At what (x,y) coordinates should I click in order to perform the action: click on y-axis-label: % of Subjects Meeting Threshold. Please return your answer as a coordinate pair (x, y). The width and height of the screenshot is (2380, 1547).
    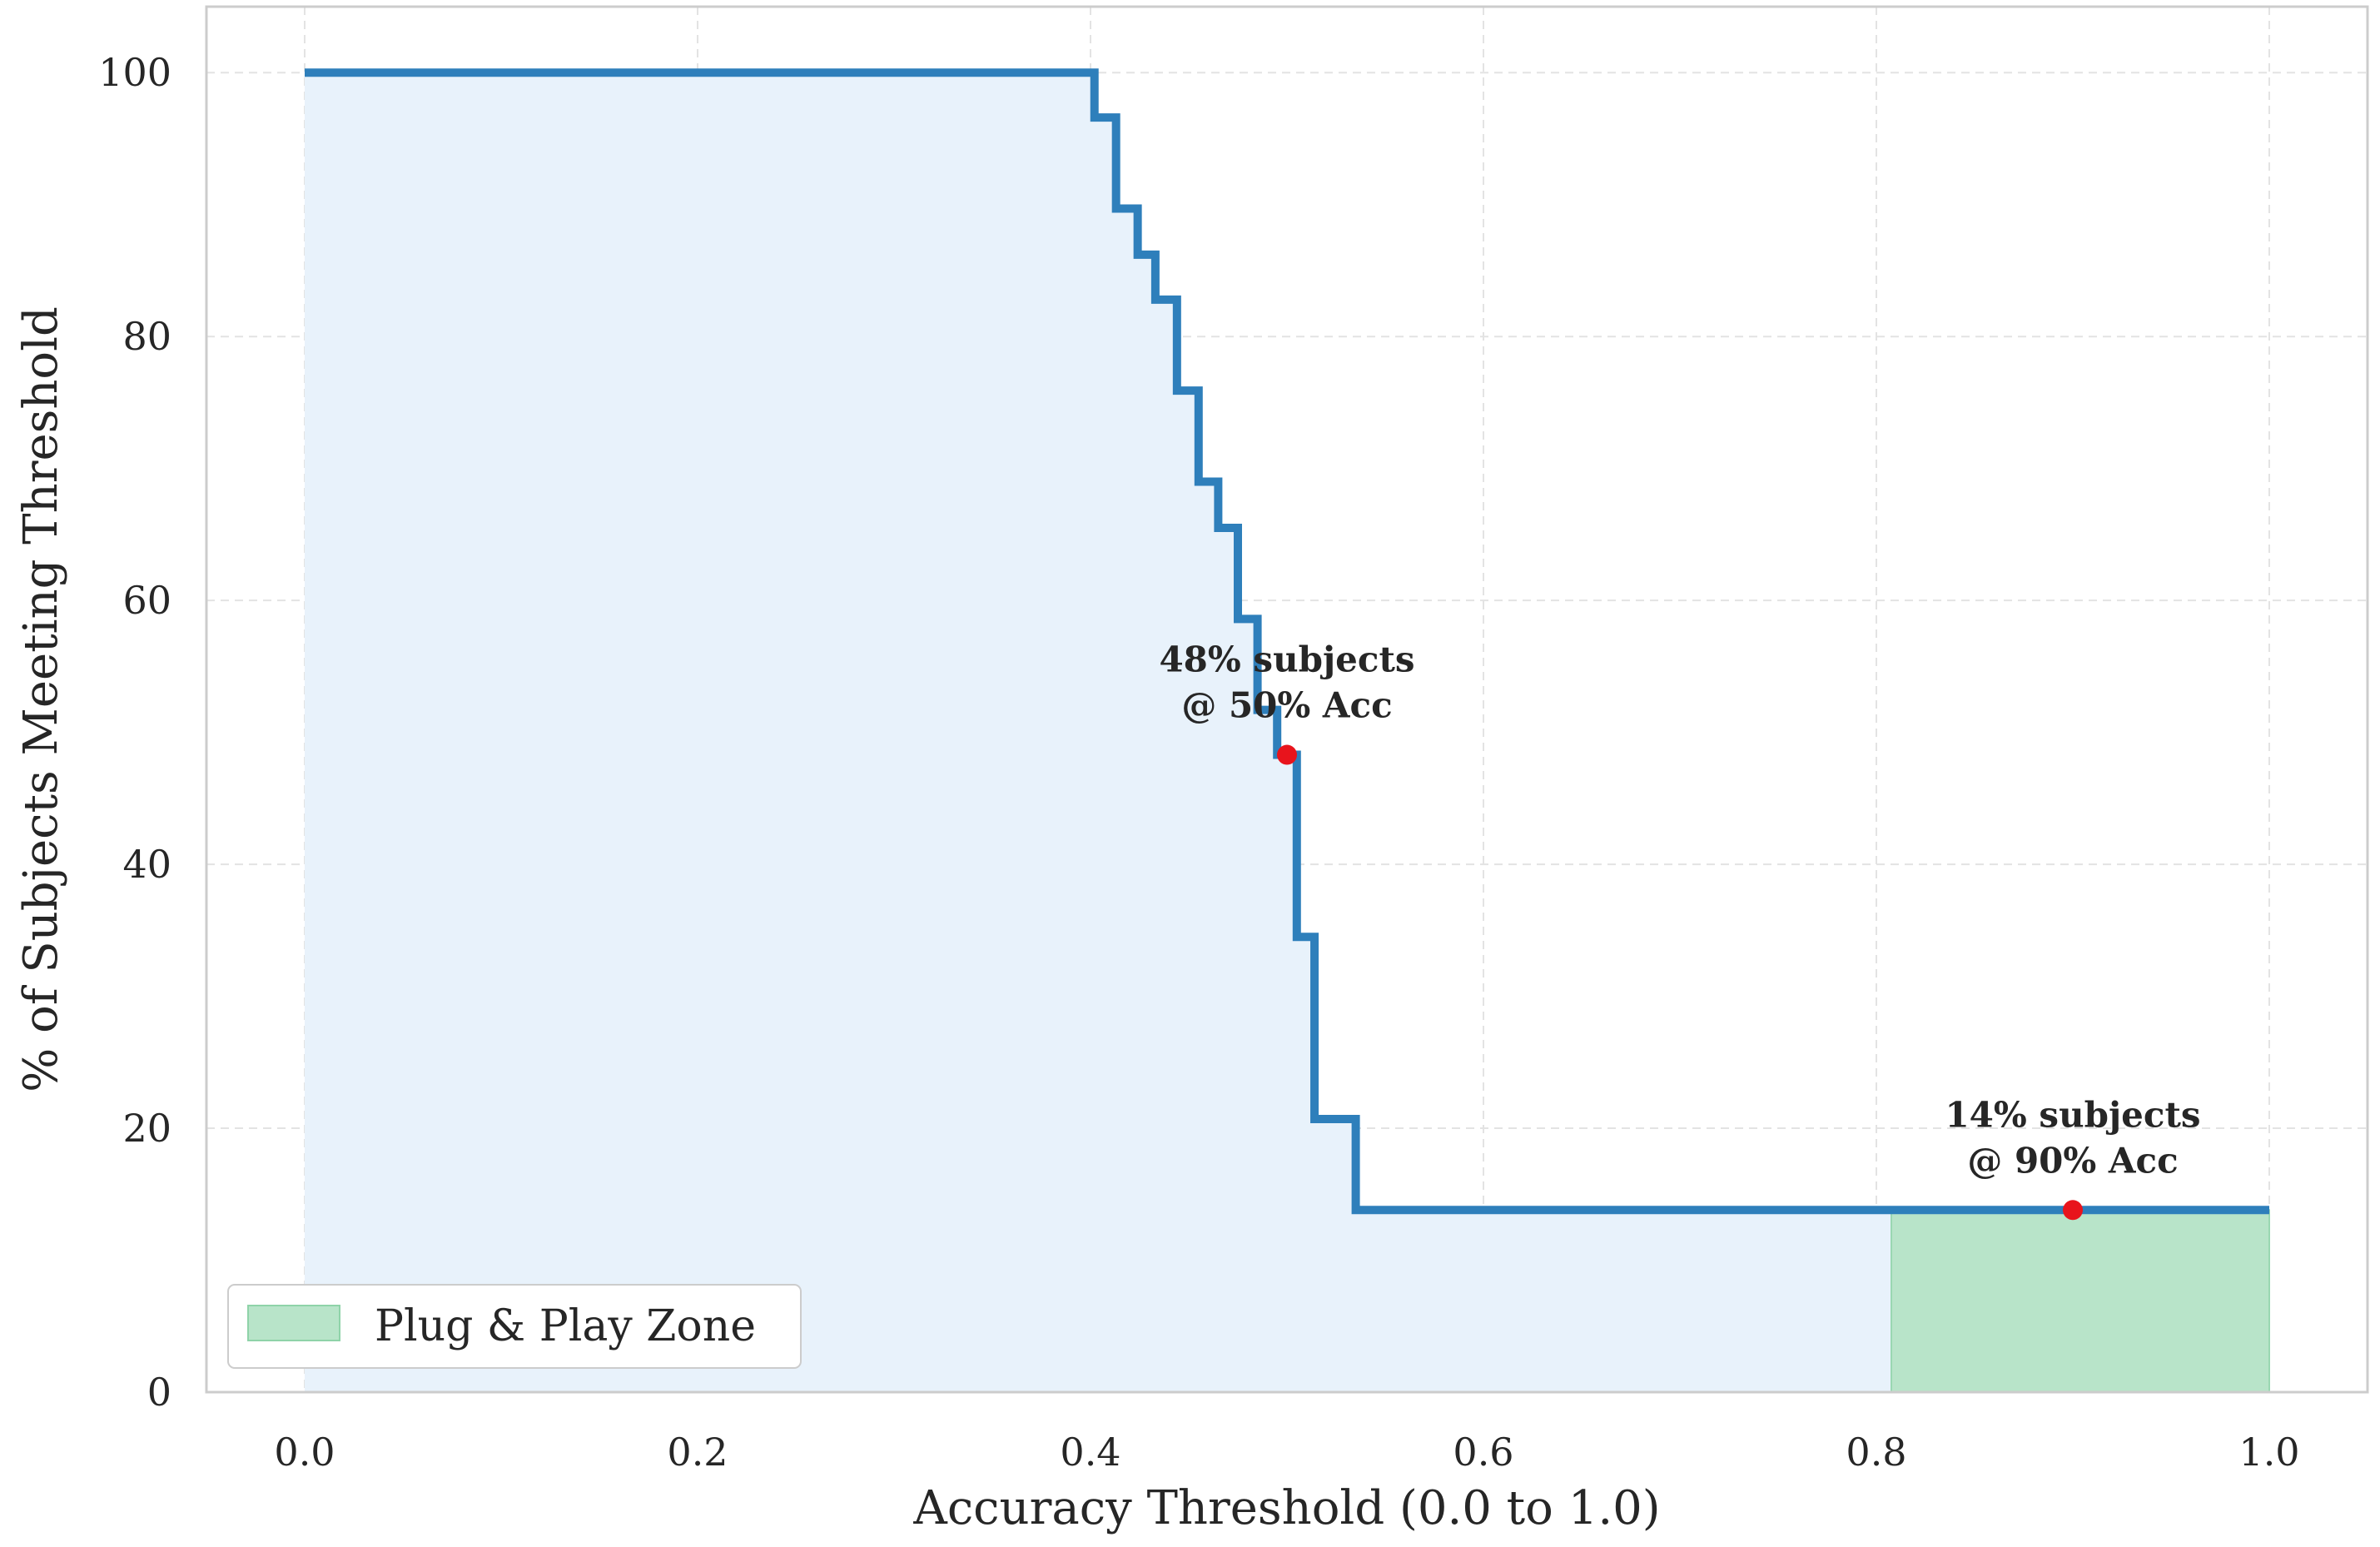
    Looking at the image, I should click on (41, 699).